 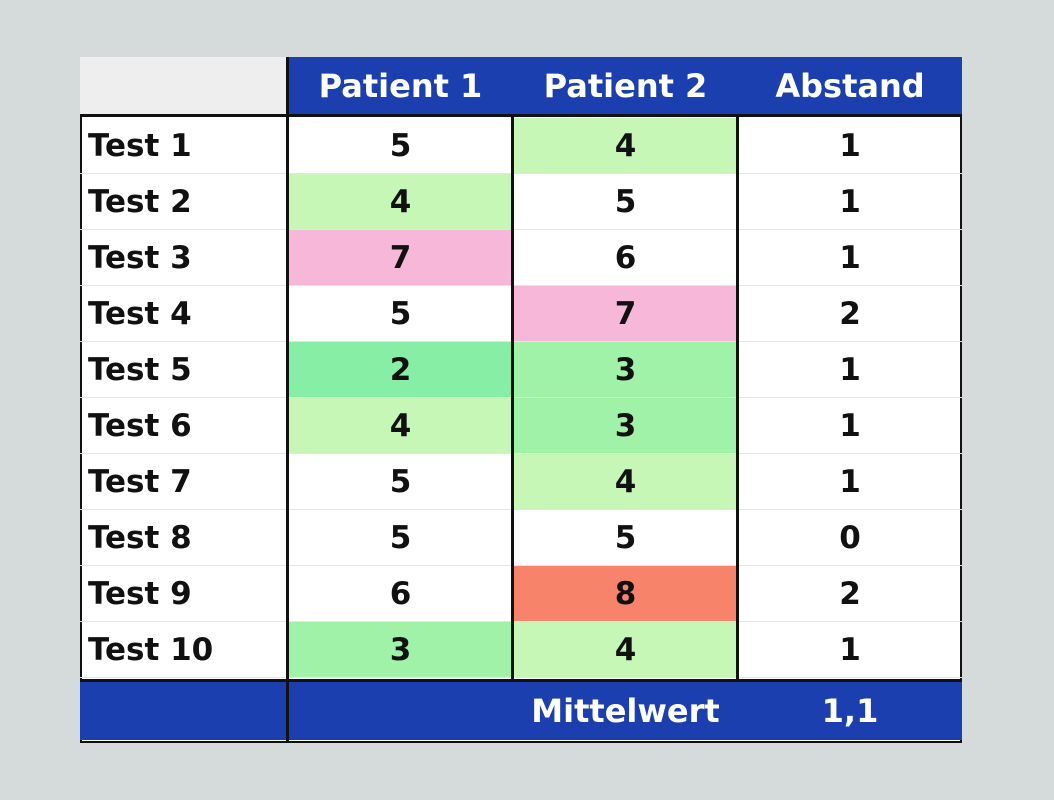 I want to click on patient2-value: 6, so click(x=625, y=258).